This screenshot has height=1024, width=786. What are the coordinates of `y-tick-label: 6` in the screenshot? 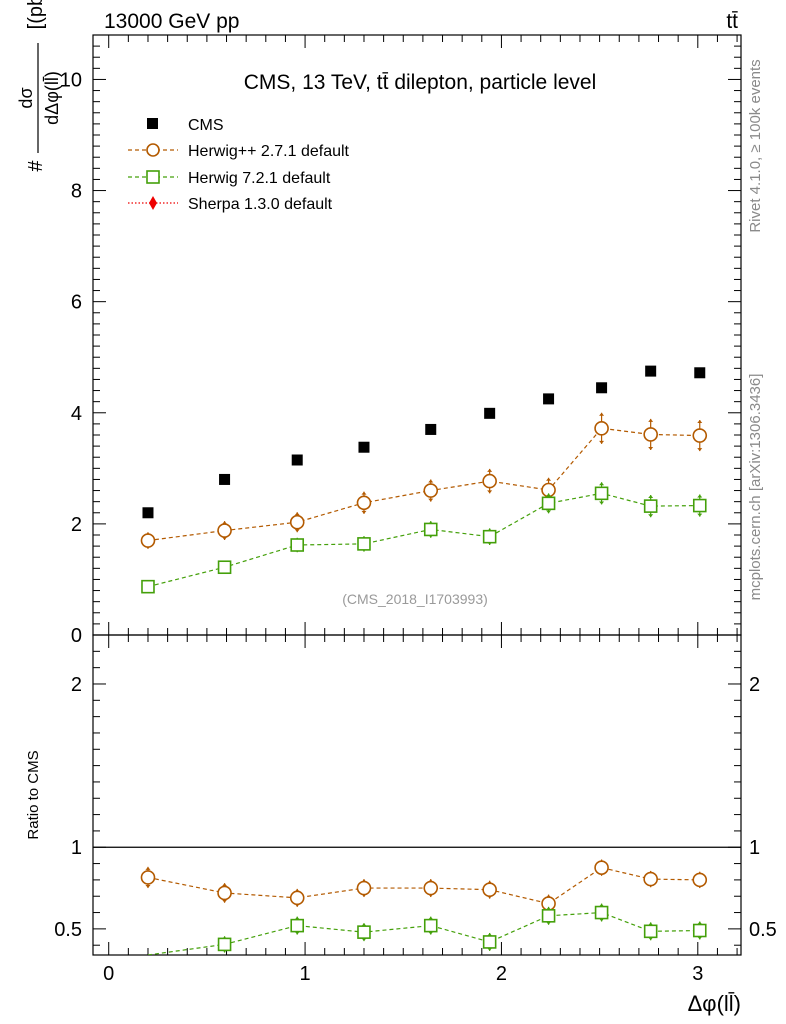 It's located at (76, 303).